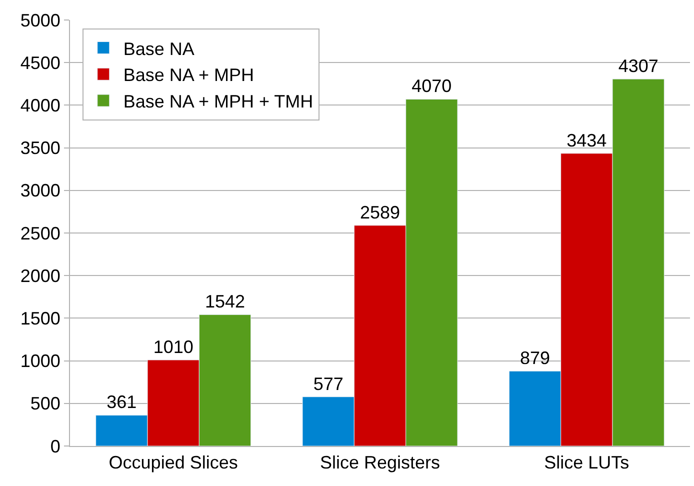  Describe the element at coordinates (380, 462) in the screenshot. I see `x-tick-label: Slice Registers` at that location.